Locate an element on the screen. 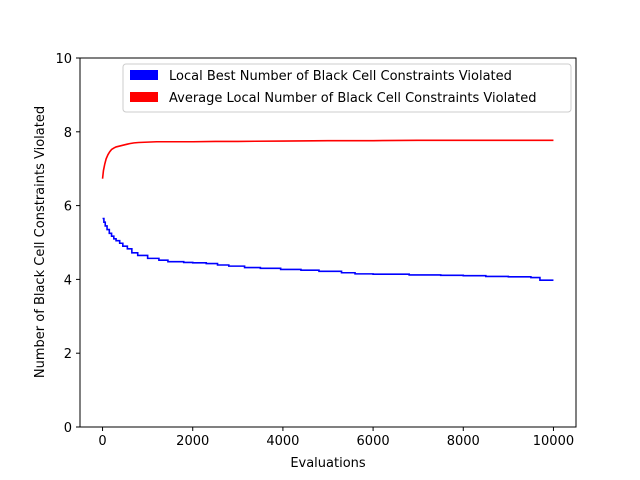 The image size is (640, 480). x-tick-label: 4000 is located at coordinates (282, 441).